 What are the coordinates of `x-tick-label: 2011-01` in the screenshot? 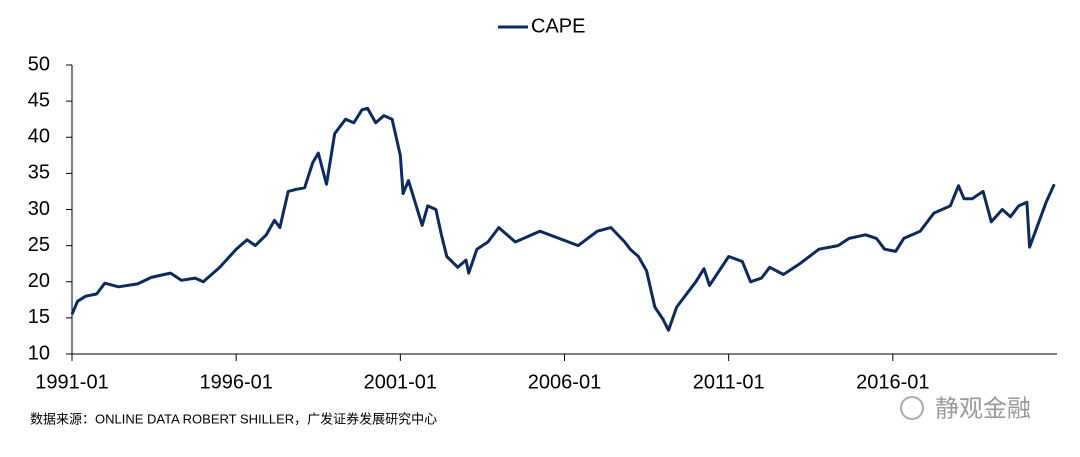 It's located at (729, 382).